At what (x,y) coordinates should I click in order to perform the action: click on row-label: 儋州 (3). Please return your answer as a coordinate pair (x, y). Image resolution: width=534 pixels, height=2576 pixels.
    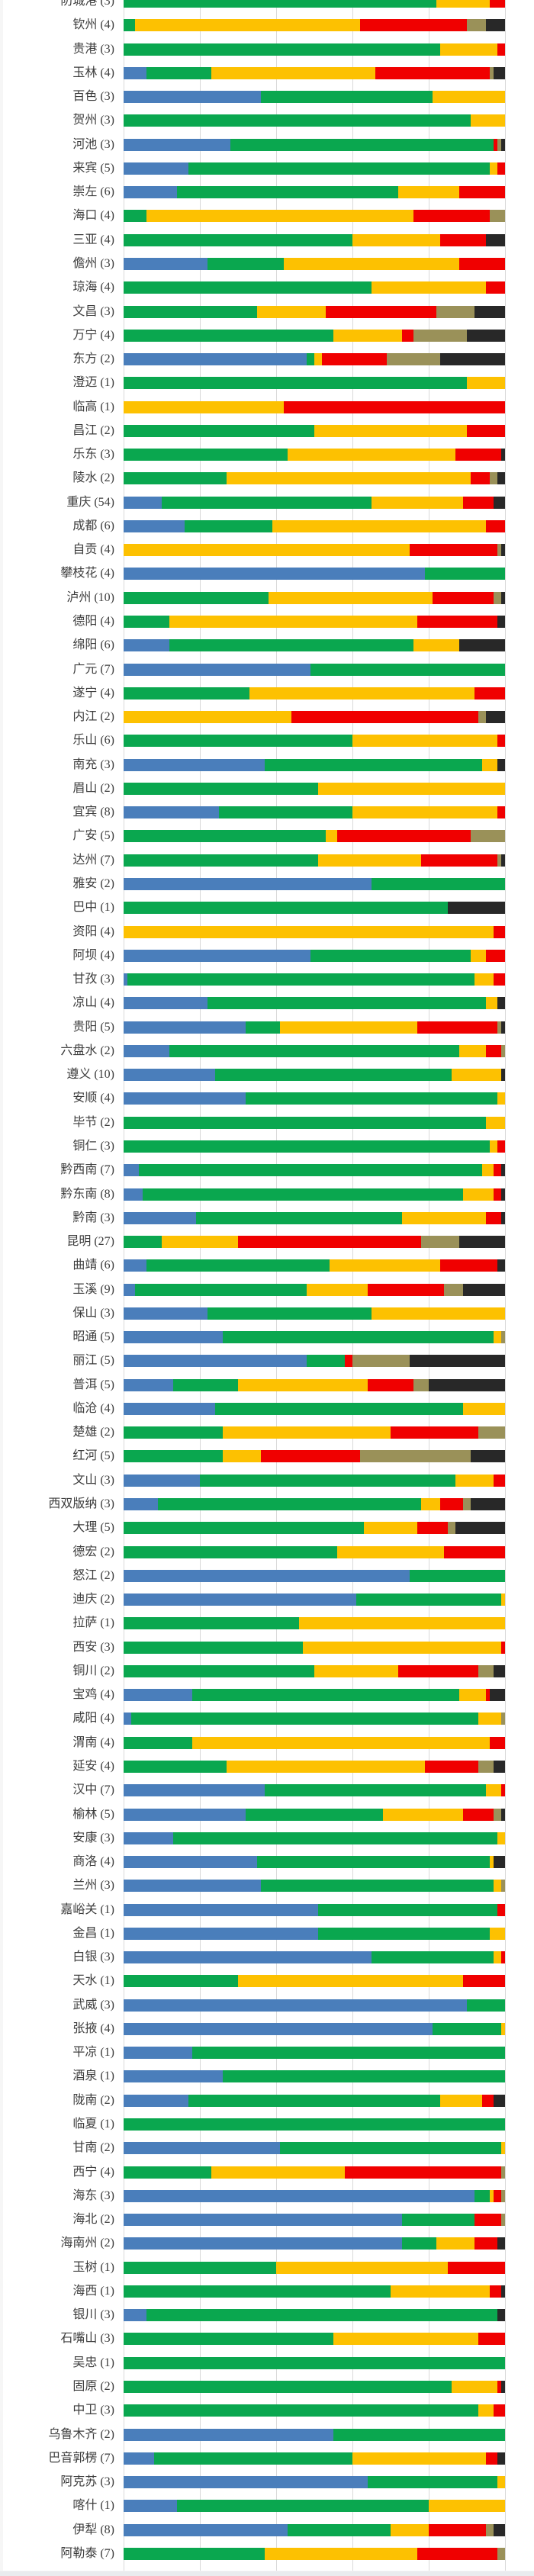
    Looking at the image, I should click on (93, 263).